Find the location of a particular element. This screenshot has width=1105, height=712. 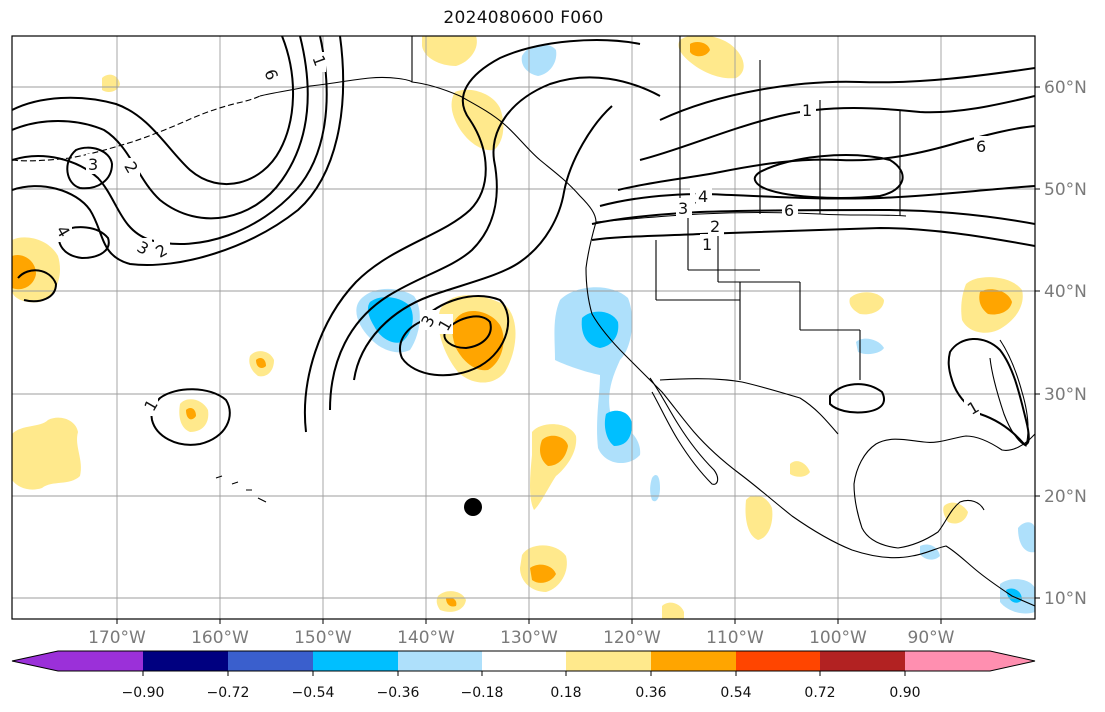

colorbar-tick-label: 0.18 is located at coordinates (565, 693).